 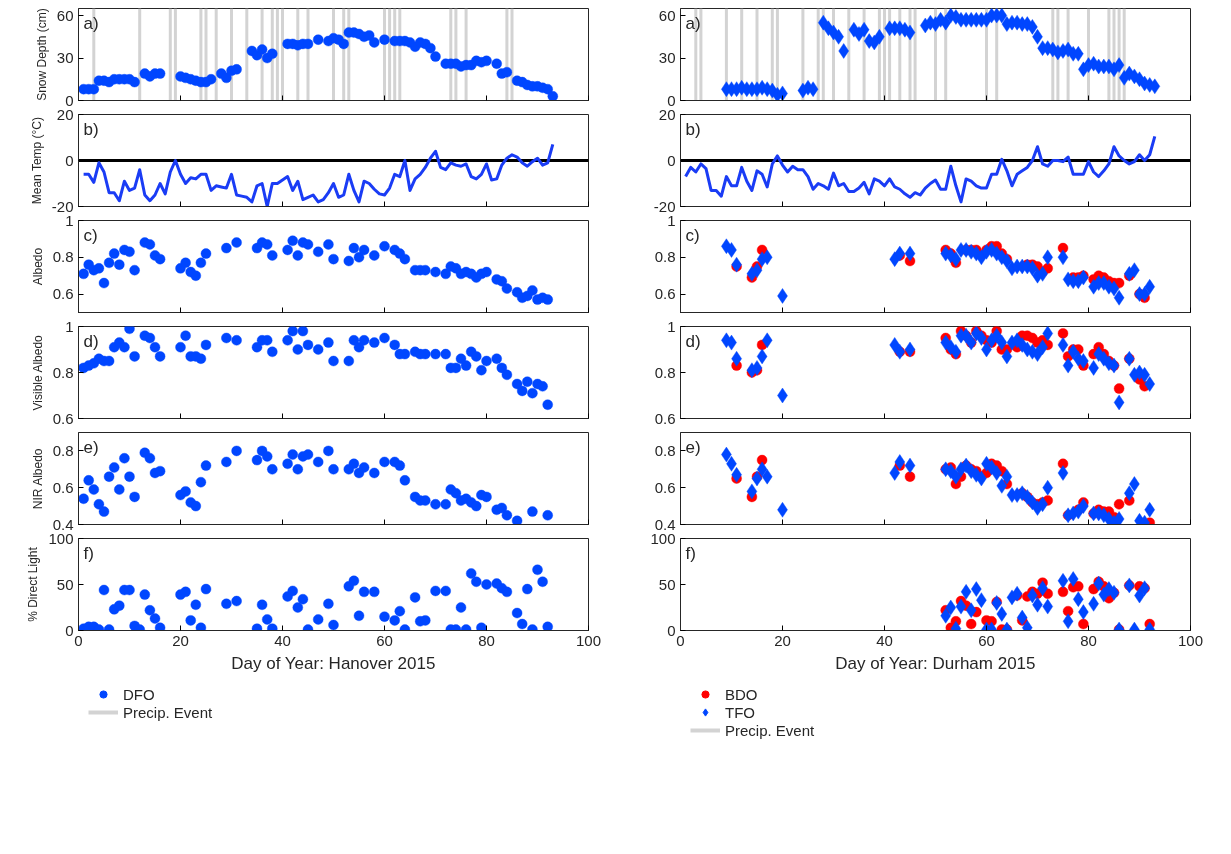 What do you see at coordinates (41, 54) in the screenshot?
I see `y-axis-title: Snow Depth (cm)` at bounding box center [41, 54].